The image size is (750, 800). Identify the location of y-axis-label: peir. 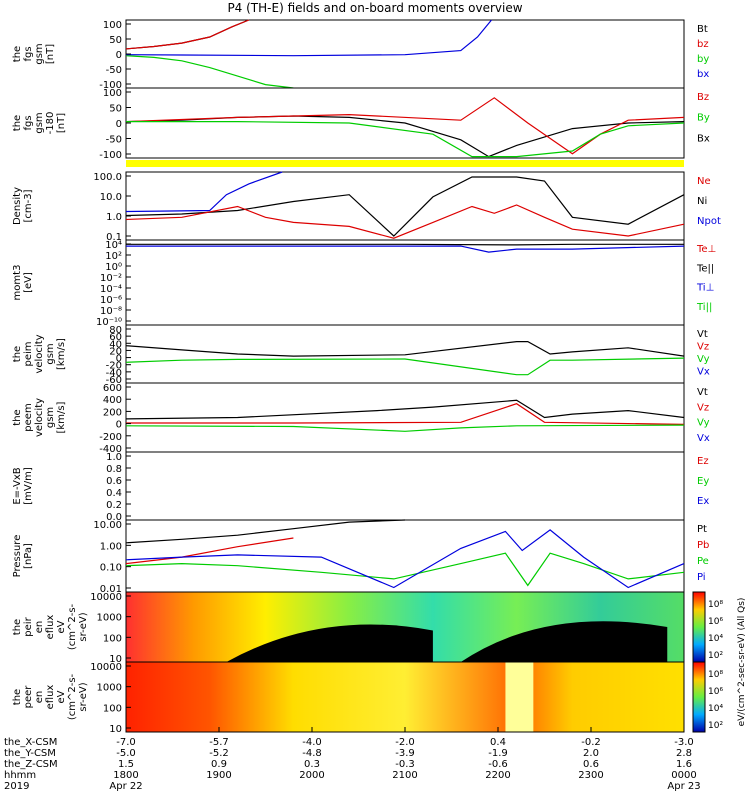
(28, 626).